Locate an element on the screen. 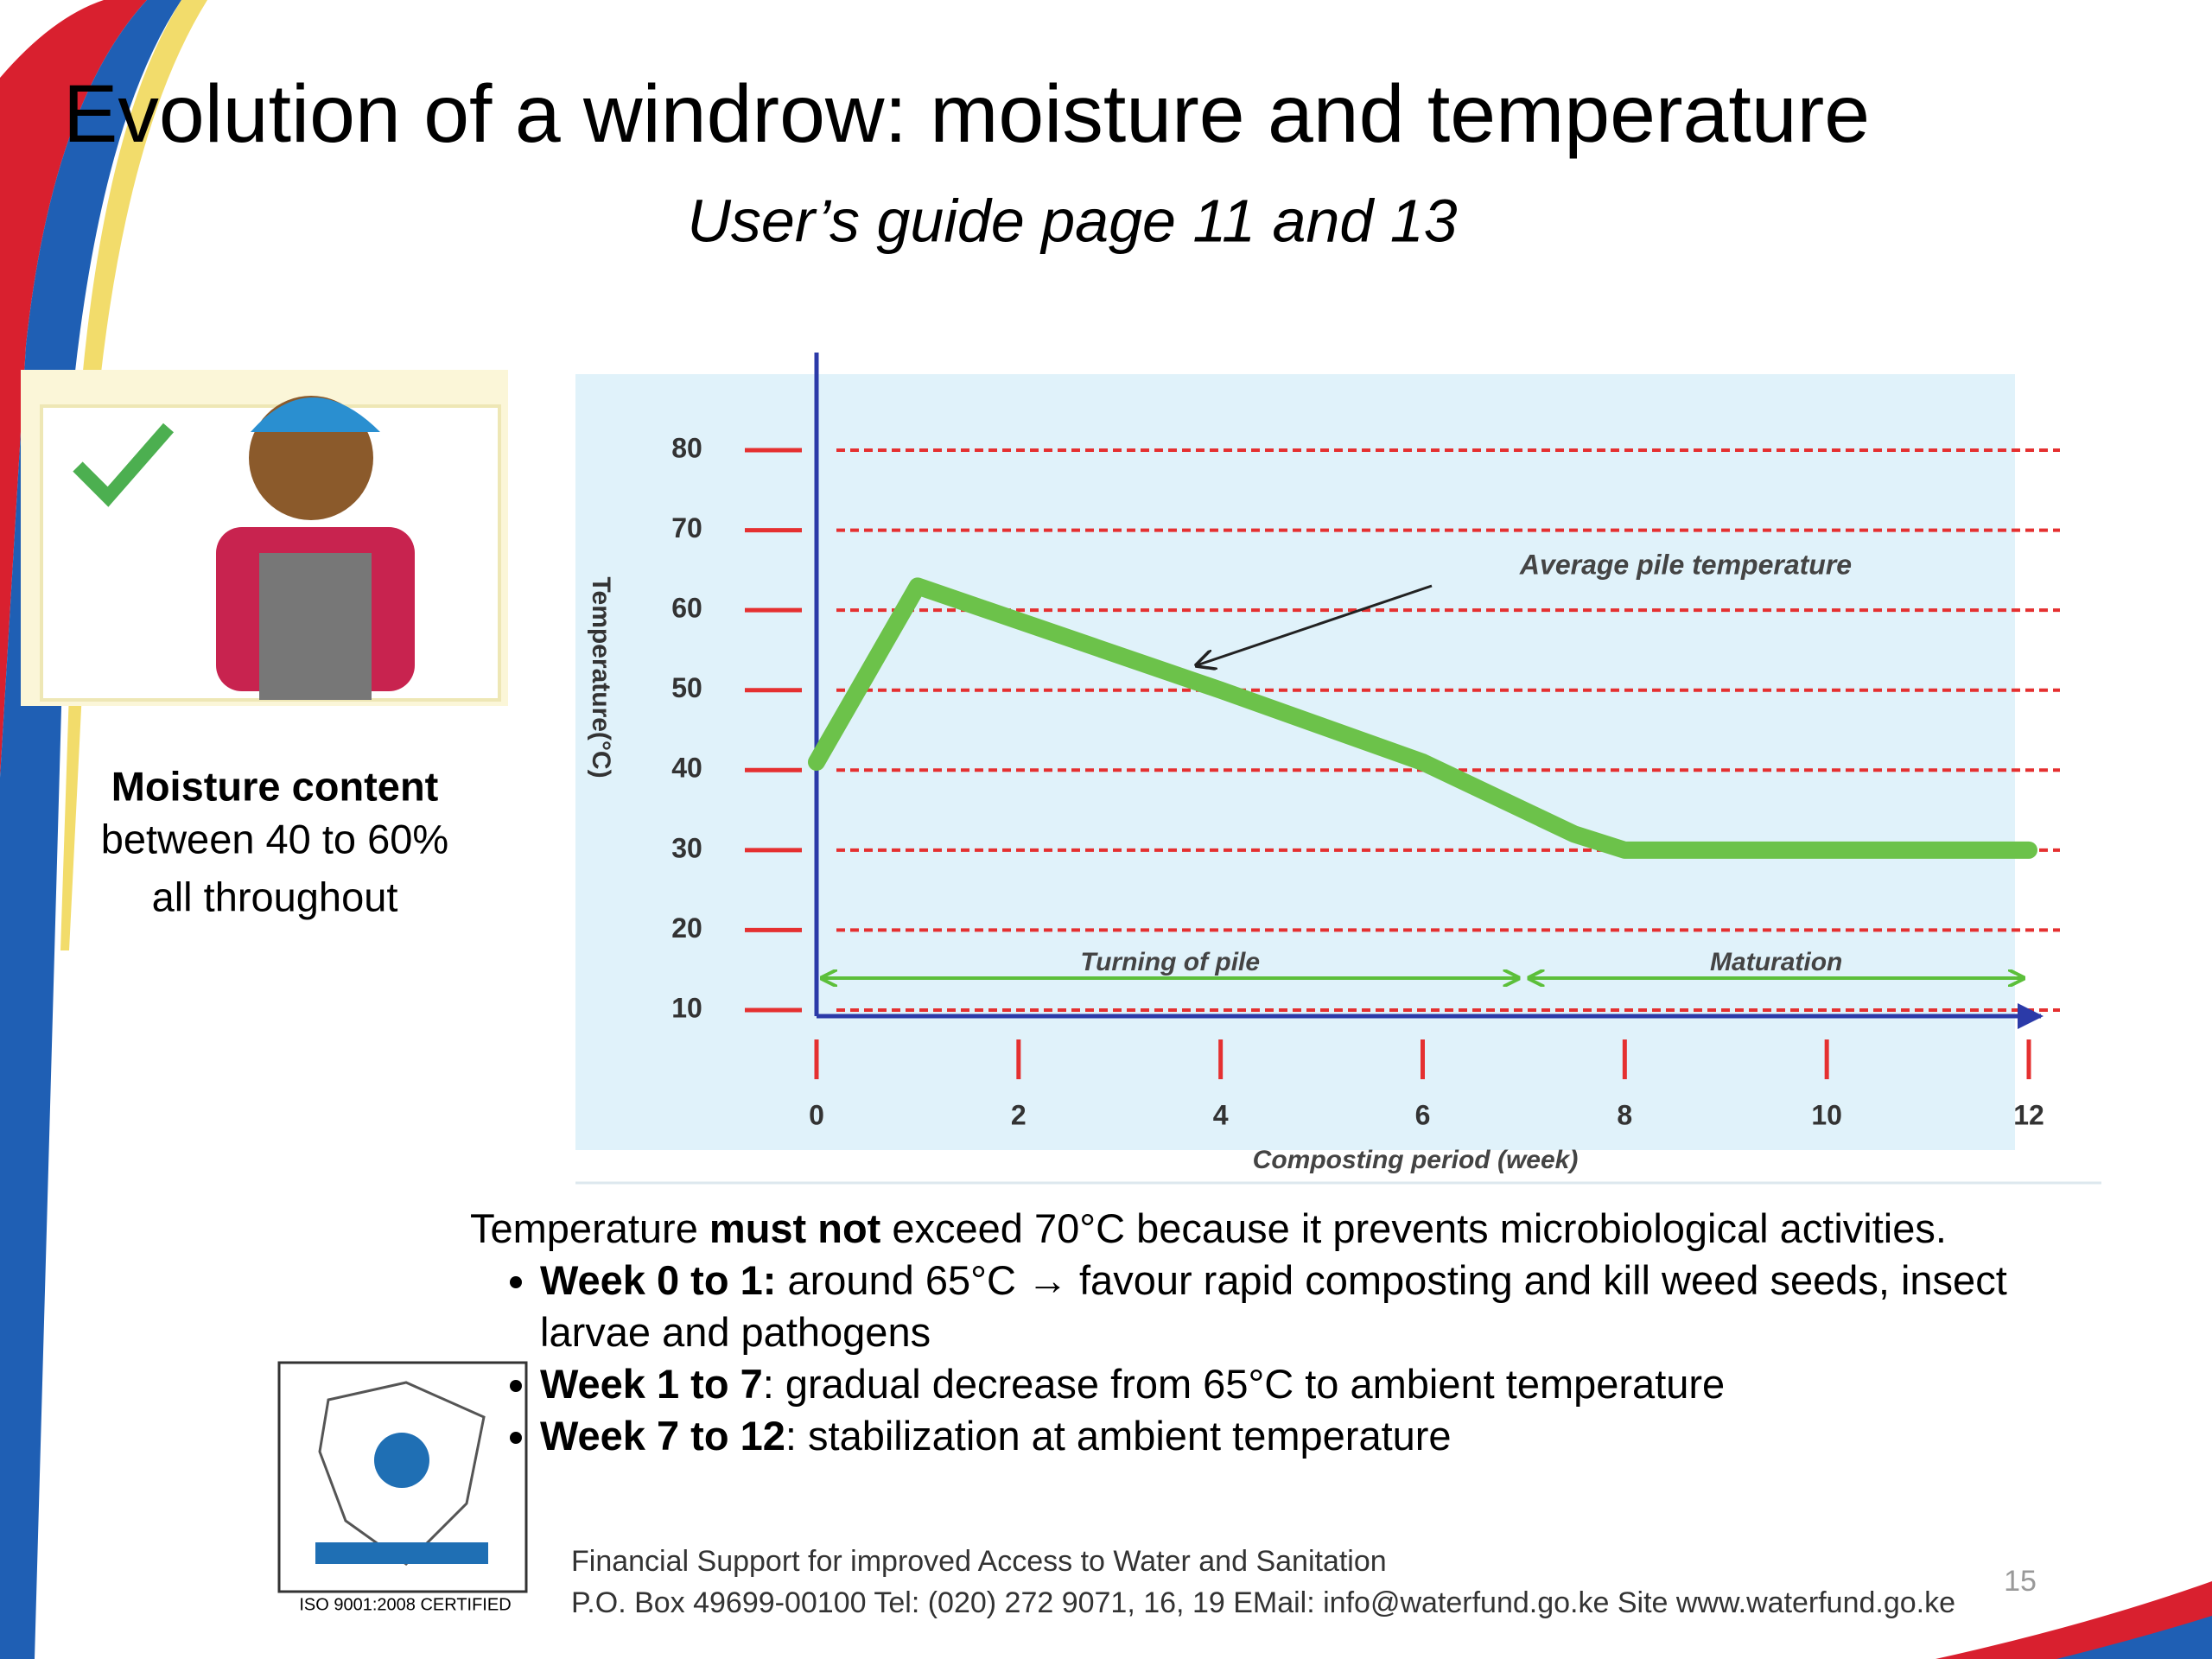  x-tick-label: 12 is located at coordinates (2028, 1114).